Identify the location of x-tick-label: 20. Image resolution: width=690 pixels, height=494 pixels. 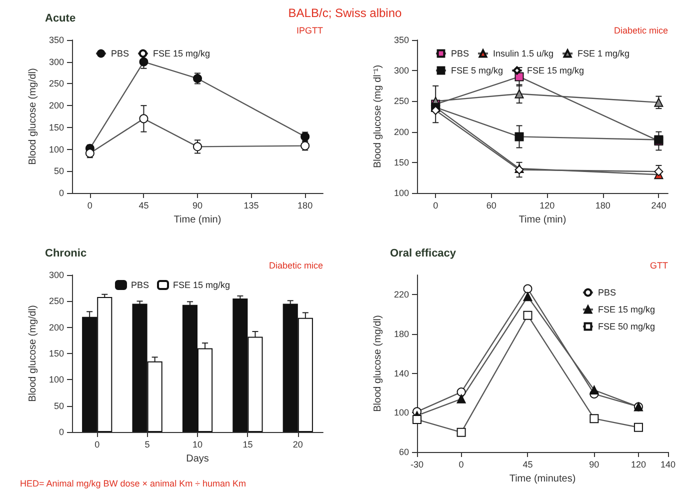
(297, 445).